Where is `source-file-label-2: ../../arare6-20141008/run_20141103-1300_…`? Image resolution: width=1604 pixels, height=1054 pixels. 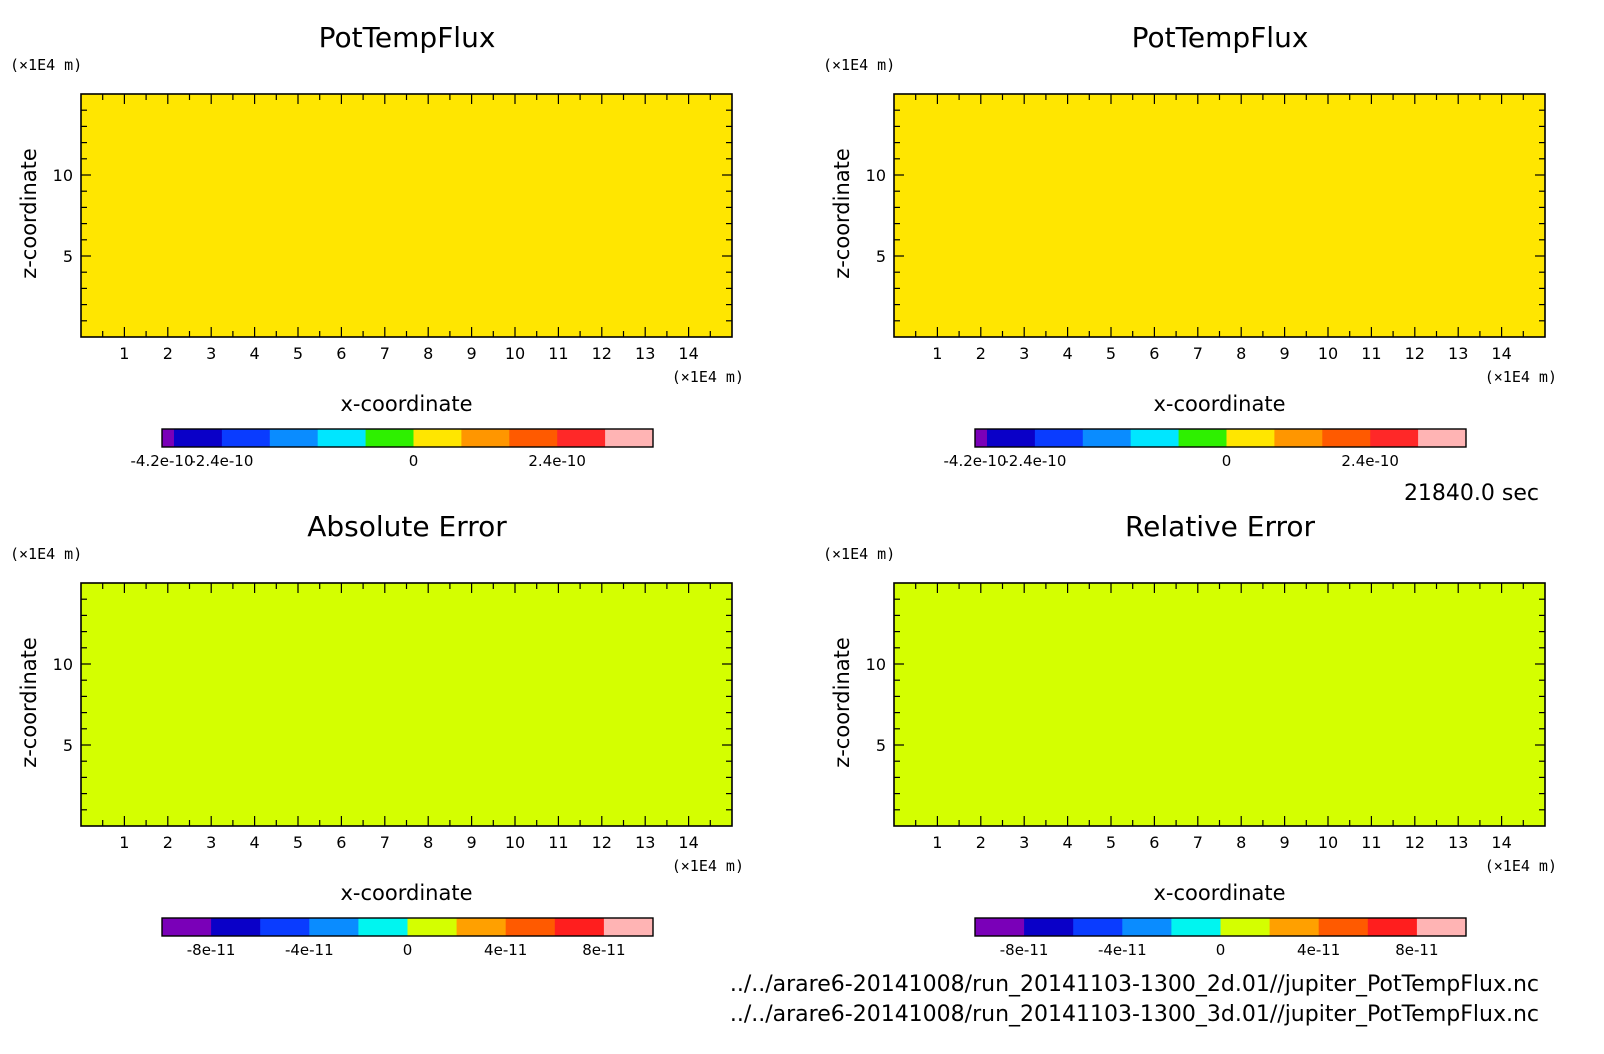 source-file-label-2: ../../arare6-20141008/run_20141103-1300_… is located at coordinates (1134, 1014).